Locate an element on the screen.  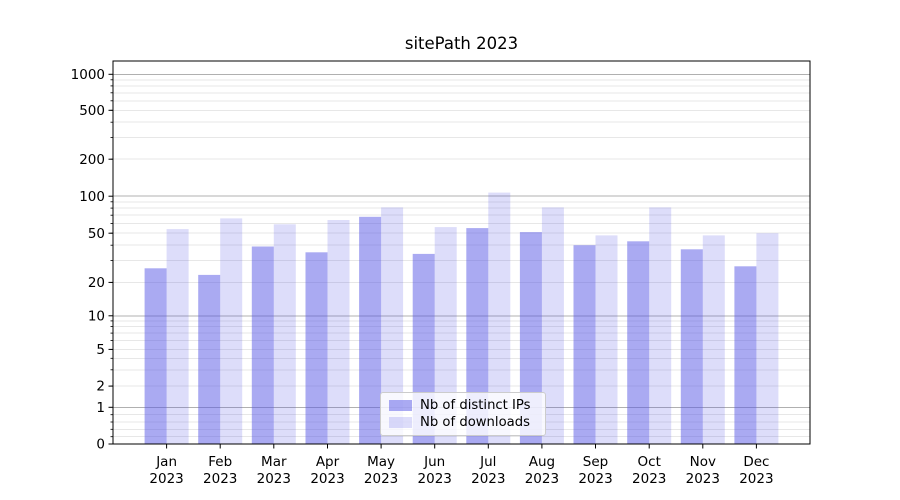
bar-downloads-Jul is located at coordinates (499, 318).